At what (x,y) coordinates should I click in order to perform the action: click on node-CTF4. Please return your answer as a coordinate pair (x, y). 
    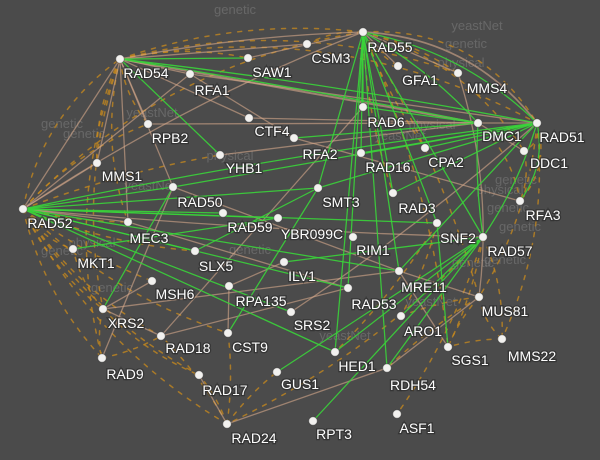
    Looking at the image, I should click on (249, 118).